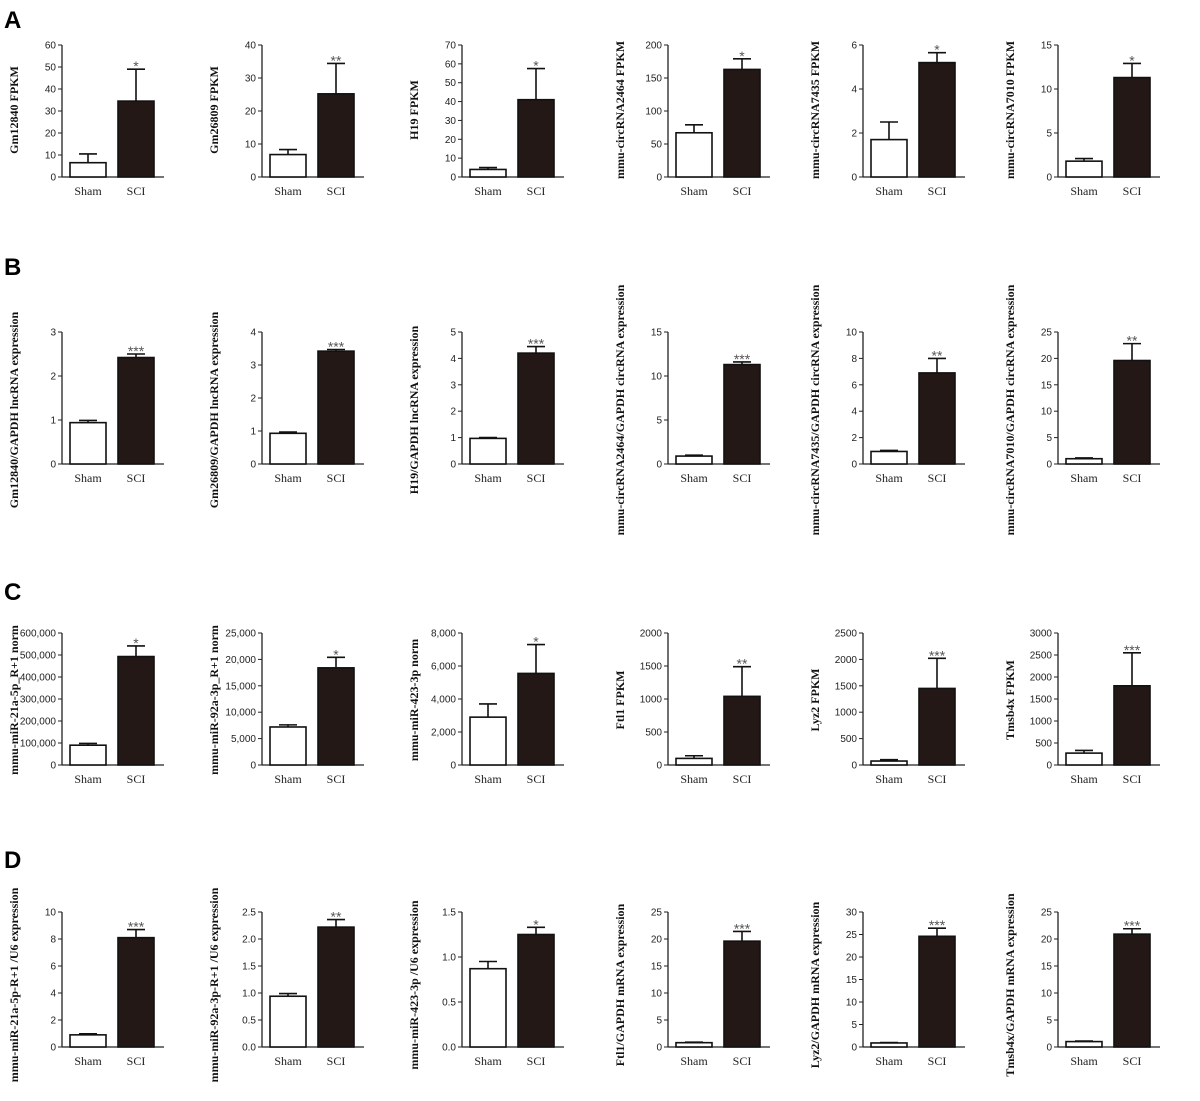 The height and width of the screenshot is (1101, 1200). I want to click on y-tick-label: 5,000, so click(243, 739).